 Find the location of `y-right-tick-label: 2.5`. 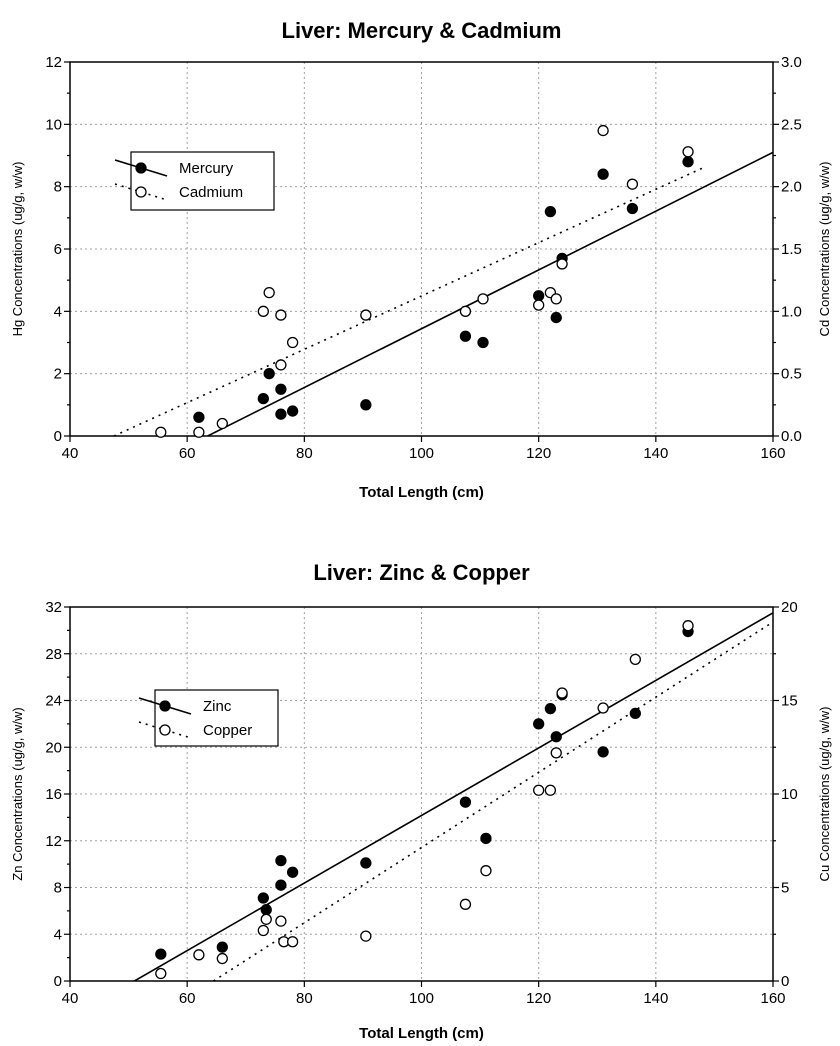

y-right-tick-label: 2.5 is located at coordinates (791, 124).